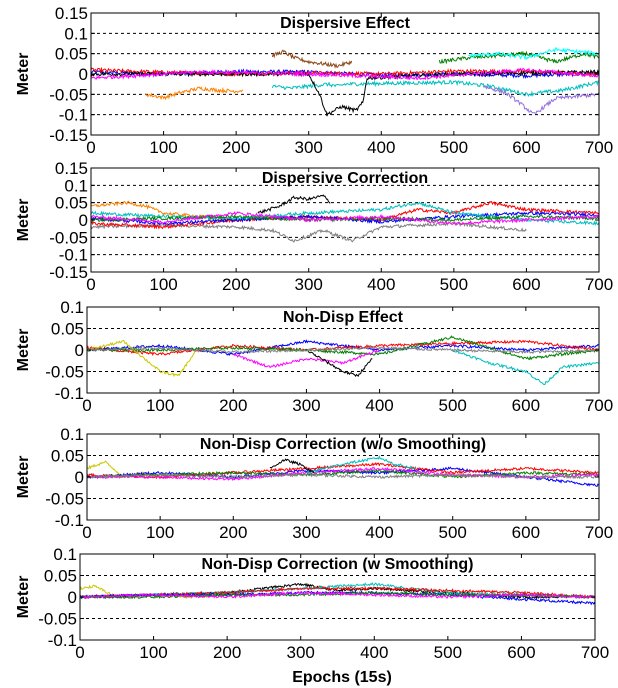 The image size is (618, 688). What do you see at coordinates (345, 178) in the screenshot?
I see `subplot-title: Dispersive Correction` at bounding box center [345, 178].